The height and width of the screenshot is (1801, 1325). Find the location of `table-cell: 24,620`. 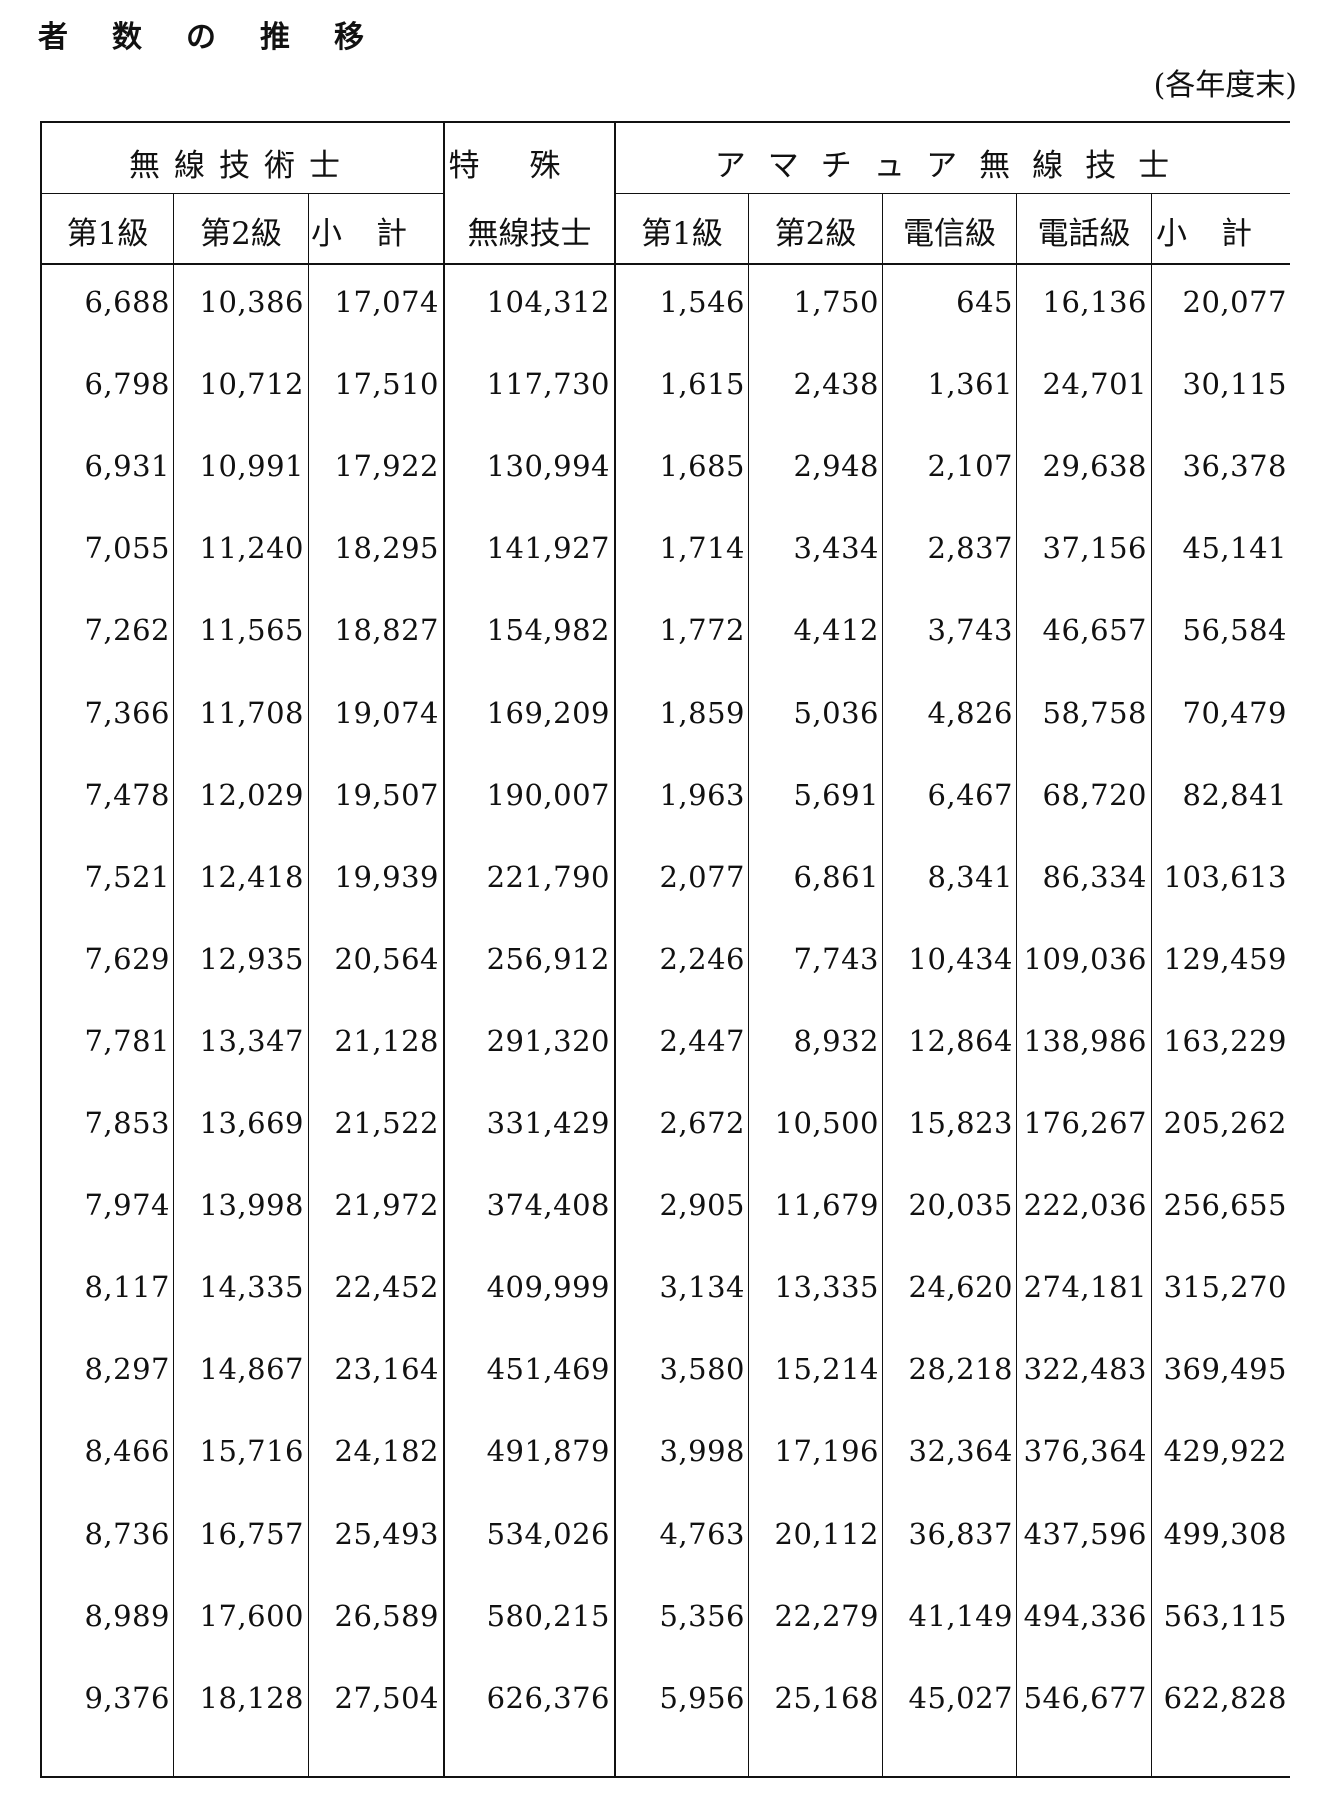

table-cell: 24,620 is located at coordinates (960, 1287).